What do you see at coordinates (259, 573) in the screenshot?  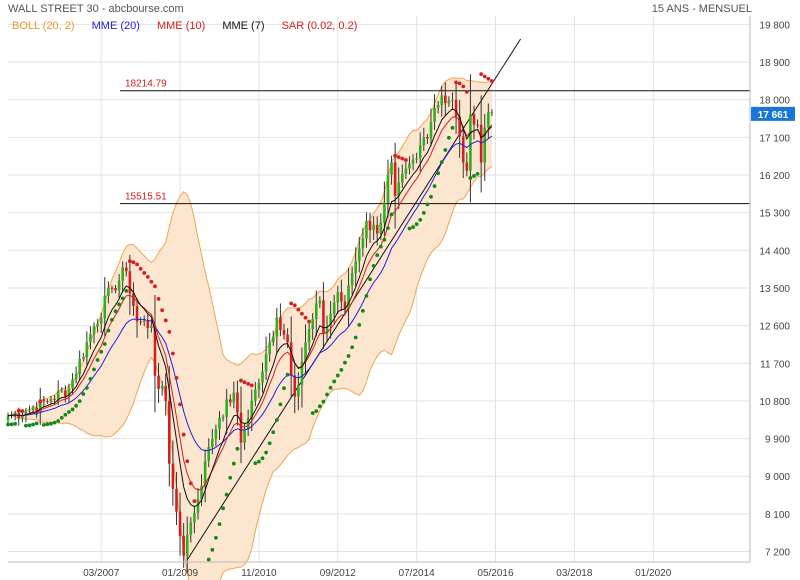 I see `x-tick-label: 11/2010` at bounding box center [259, 573].